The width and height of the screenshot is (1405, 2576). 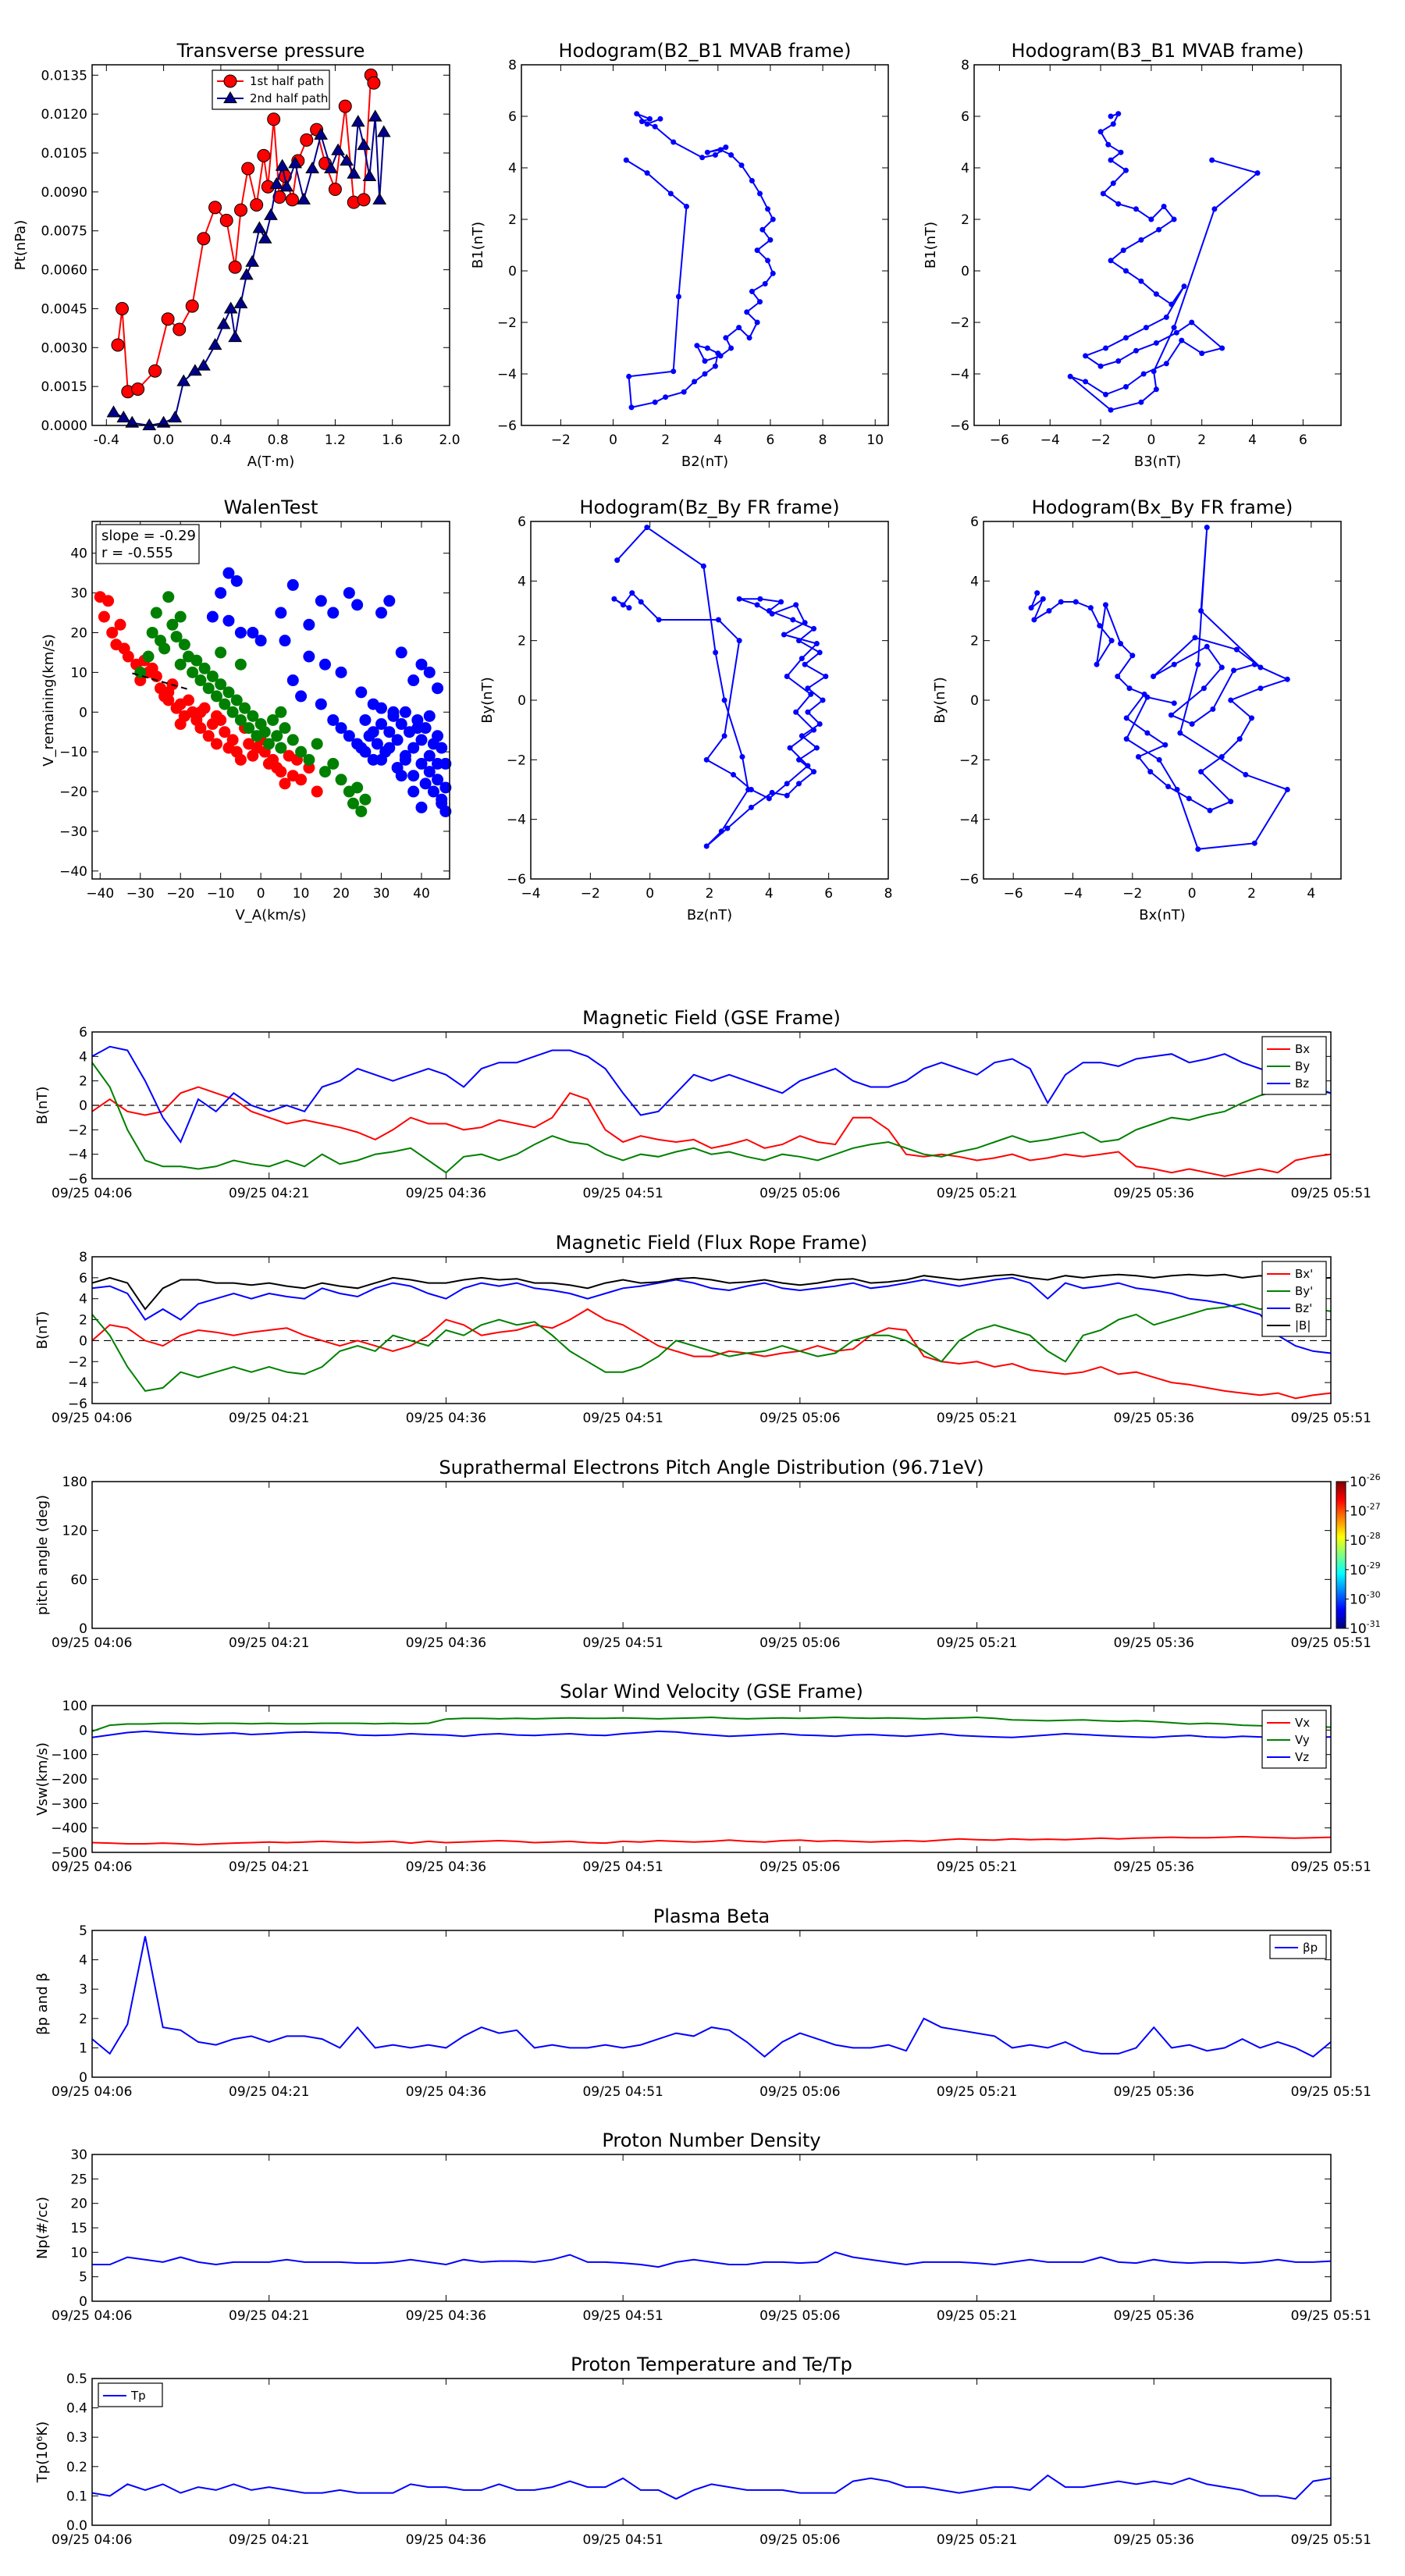 What do you see at coordinates (1014, 894) in the screenshot?
I see `x-tick-label: −6` at bounding box center [1014, 894].